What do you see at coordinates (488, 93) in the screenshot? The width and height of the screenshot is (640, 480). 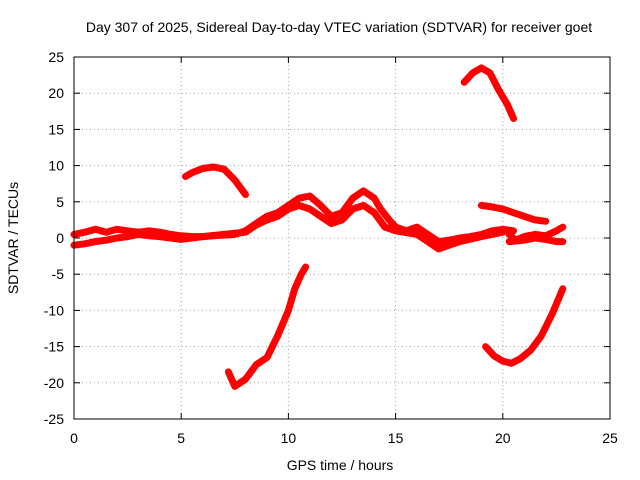 I see `series-arc-19h` at bounding box center [488, 93].